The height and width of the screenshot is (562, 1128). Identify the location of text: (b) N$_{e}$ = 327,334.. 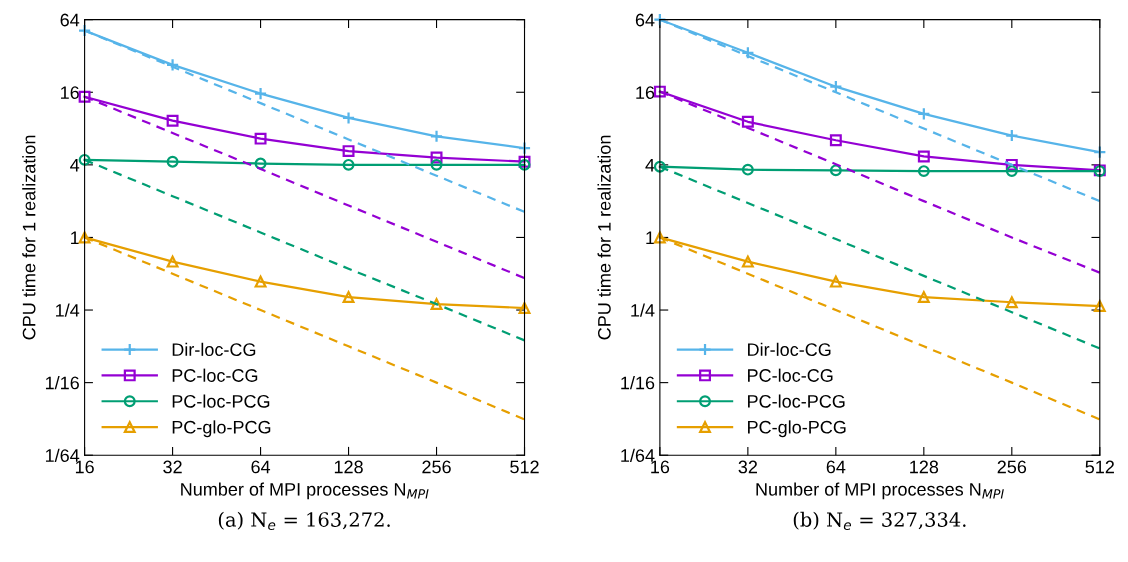
(879, 520).